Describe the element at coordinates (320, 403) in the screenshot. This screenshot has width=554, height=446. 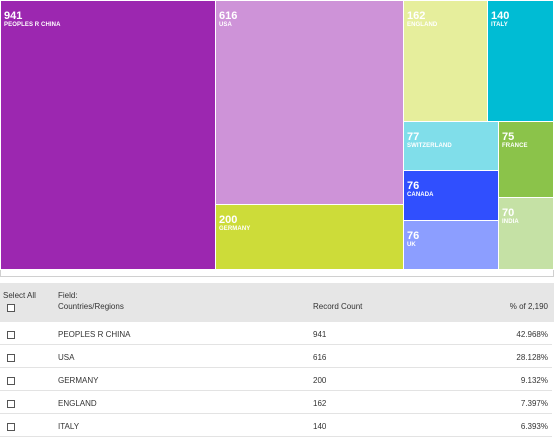
I see `row-count: 162` at that location.